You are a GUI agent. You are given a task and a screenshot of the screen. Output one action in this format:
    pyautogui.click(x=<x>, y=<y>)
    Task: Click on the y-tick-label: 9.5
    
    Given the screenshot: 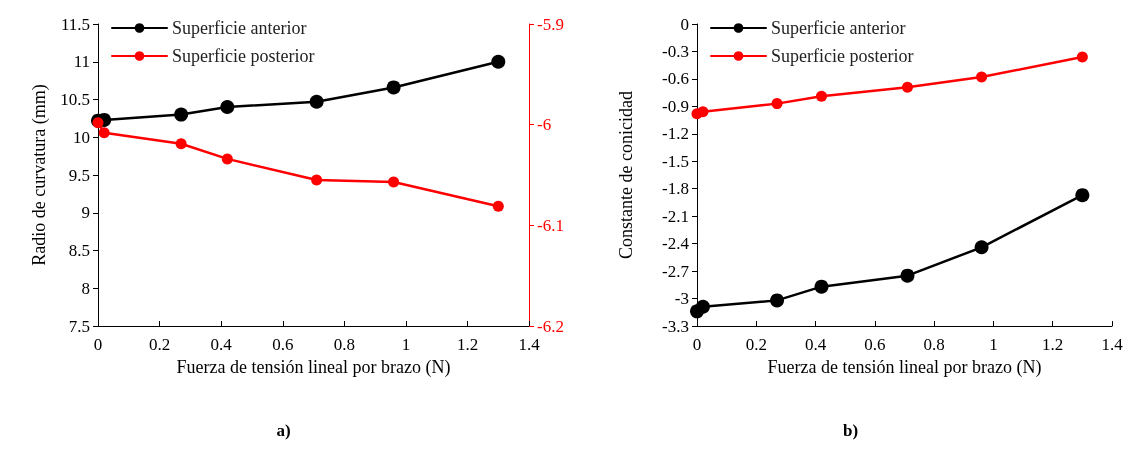 What is the action you would take?
    pyautogui.click(x=79, y=175)
    